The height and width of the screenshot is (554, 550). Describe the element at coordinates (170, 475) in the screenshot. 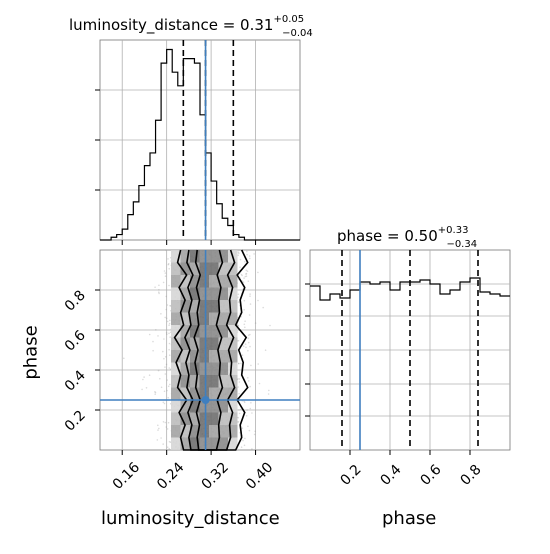

I see `x-tick-label: 0.24` at that location.